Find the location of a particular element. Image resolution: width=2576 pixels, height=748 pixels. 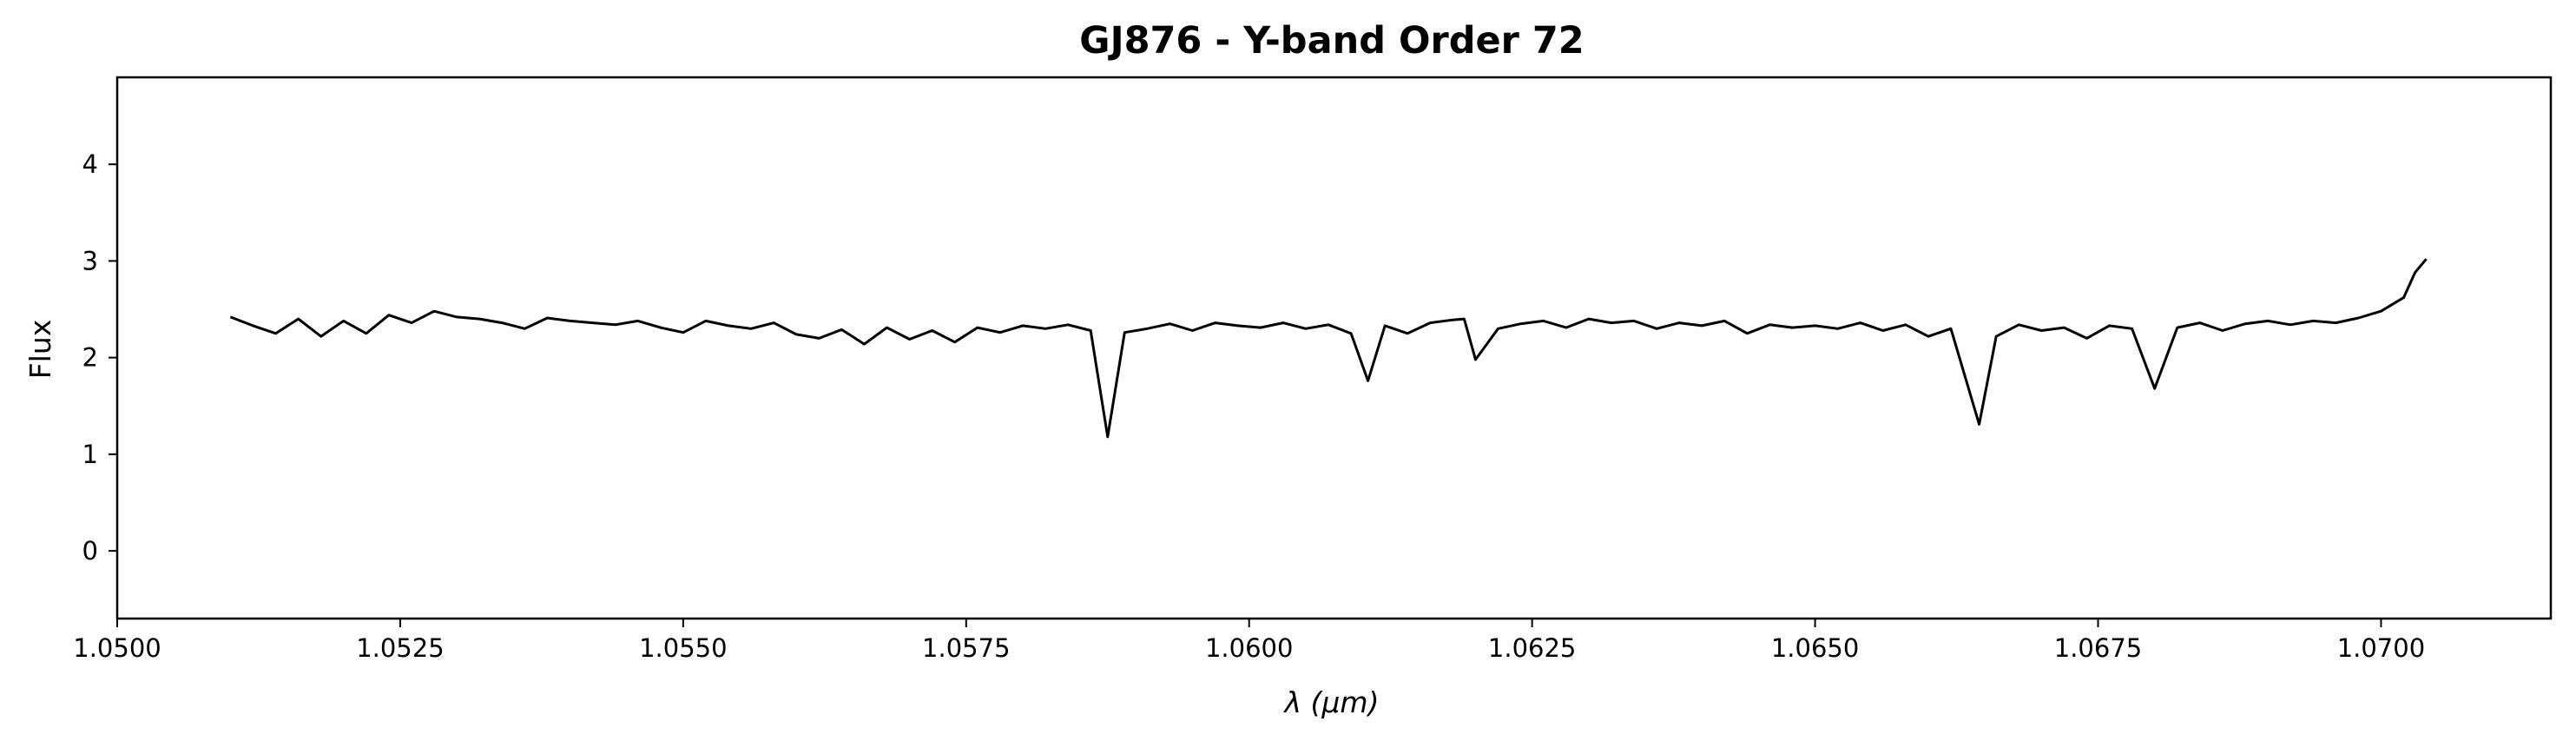

x-tick-label: 1.0525 is located at coordinates (400, 648).